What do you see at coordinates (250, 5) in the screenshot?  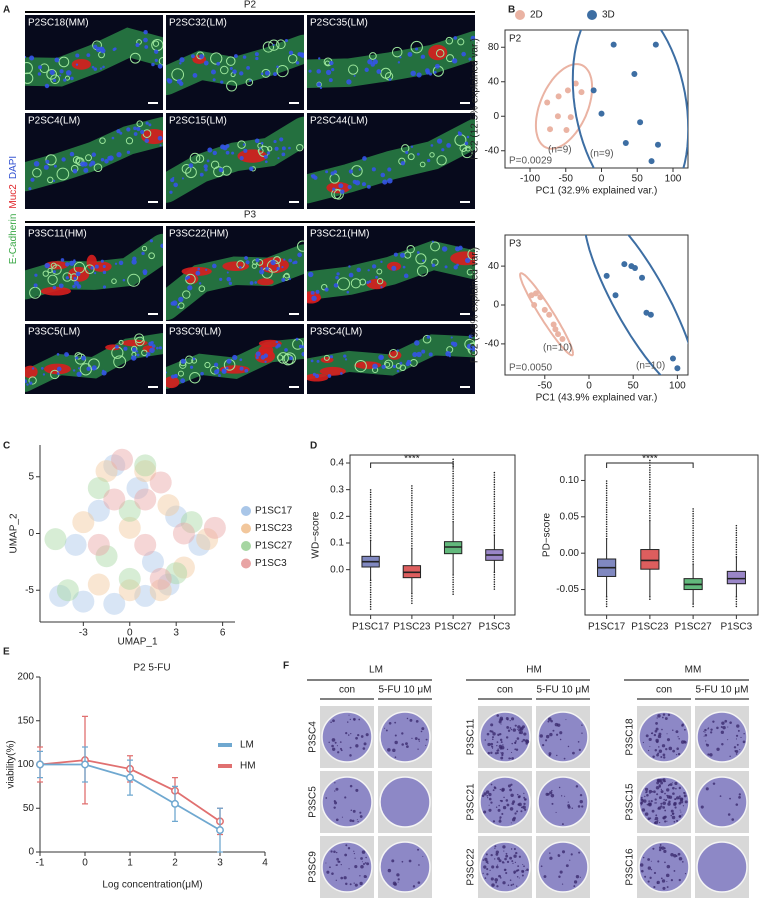 I see `group-title: P2` at bounding box center [250, 5].